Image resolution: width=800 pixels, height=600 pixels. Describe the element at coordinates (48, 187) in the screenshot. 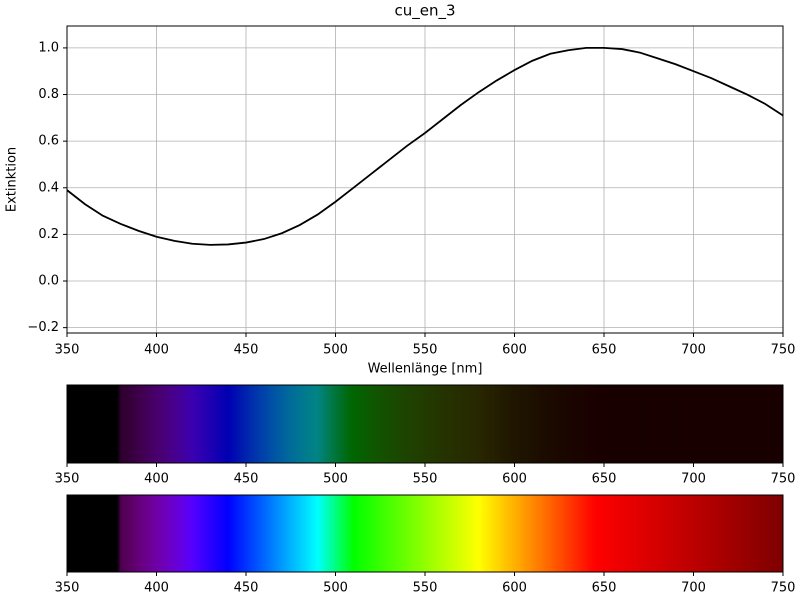

I see `y-tick-label: 0.4` at that location.